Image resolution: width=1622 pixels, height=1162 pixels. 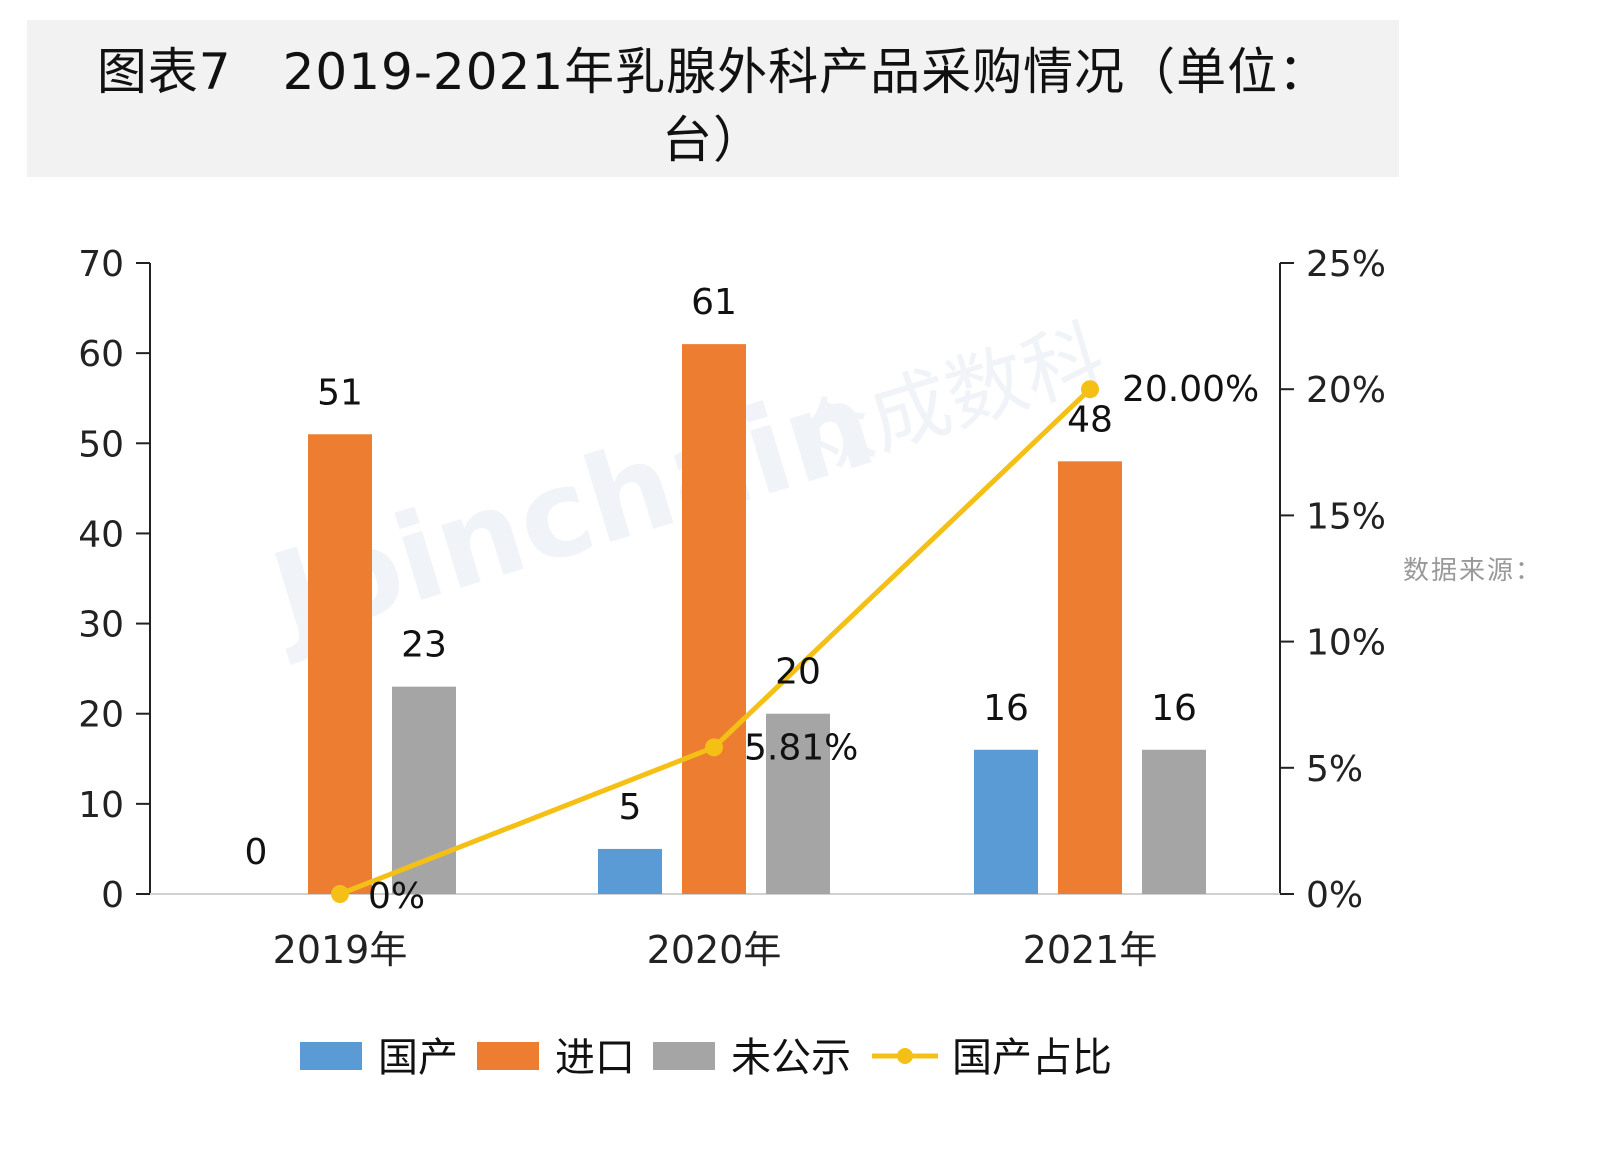 I want to click on bar-data-label: 20, so click(x=798, y=672).